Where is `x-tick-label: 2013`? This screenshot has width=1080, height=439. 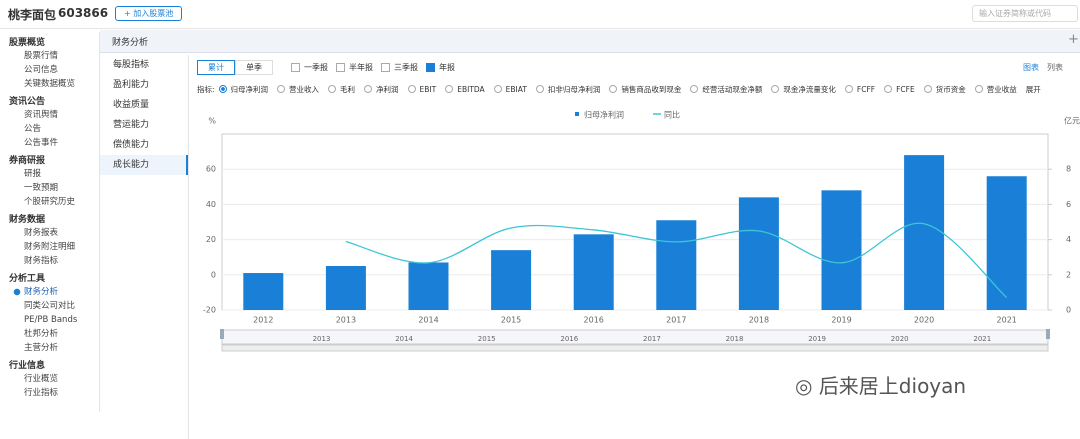 x-tick-label: 2013 is located at coordinates (346, 320).